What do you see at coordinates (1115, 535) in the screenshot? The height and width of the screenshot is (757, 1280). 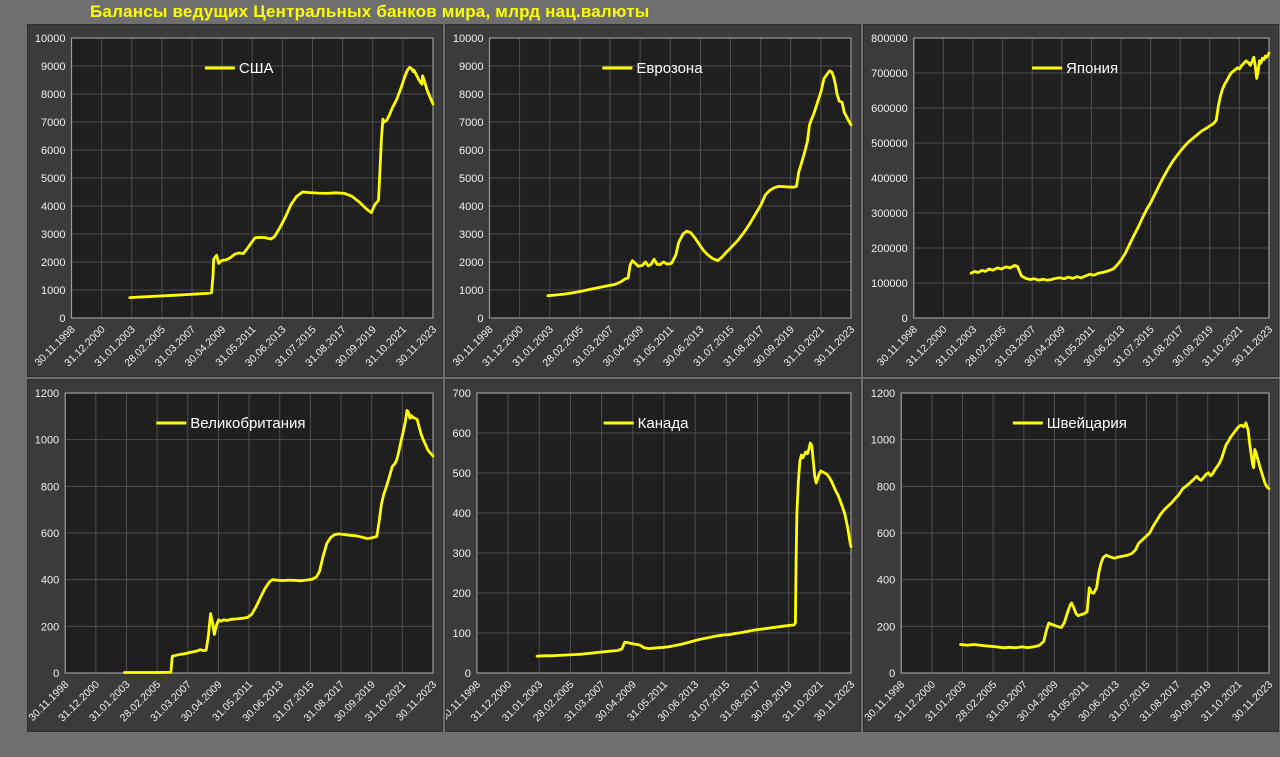 I see `series-line-switzerland` at bounding box center [1115, 535].